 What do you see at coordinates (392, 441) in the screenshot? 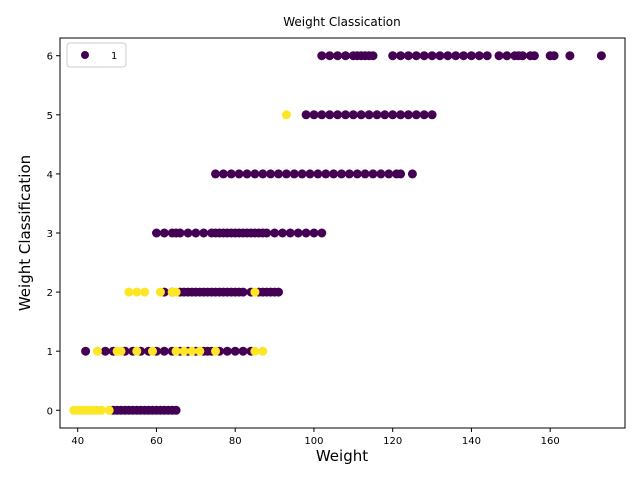
I see `x-tick-label: 120` at bounding box center [392, 441].